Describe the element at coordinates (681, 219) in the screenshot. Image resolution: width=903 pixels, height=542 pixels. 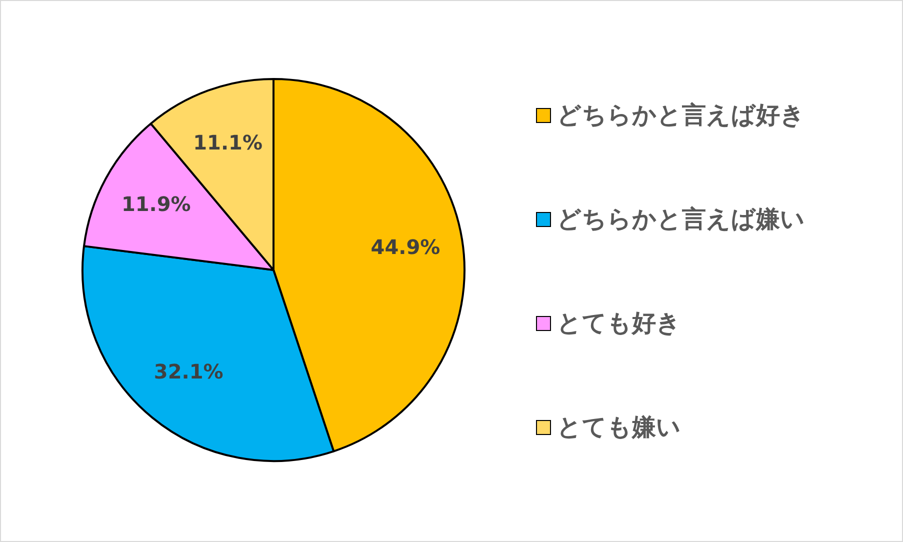
I see `legend-label: どちらかと言えば嫌い` at that location.